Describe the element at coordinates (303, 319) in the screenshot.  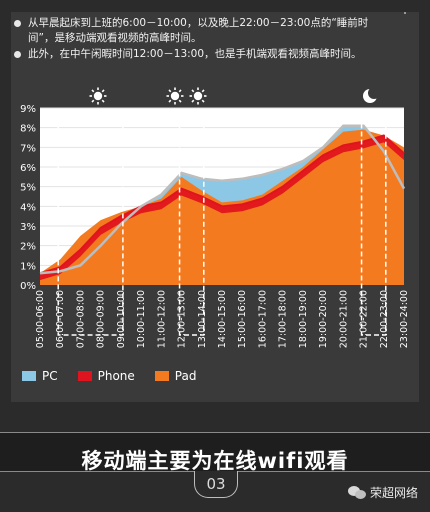
I see `x-tick-label: 18:00-19:00` at that location.